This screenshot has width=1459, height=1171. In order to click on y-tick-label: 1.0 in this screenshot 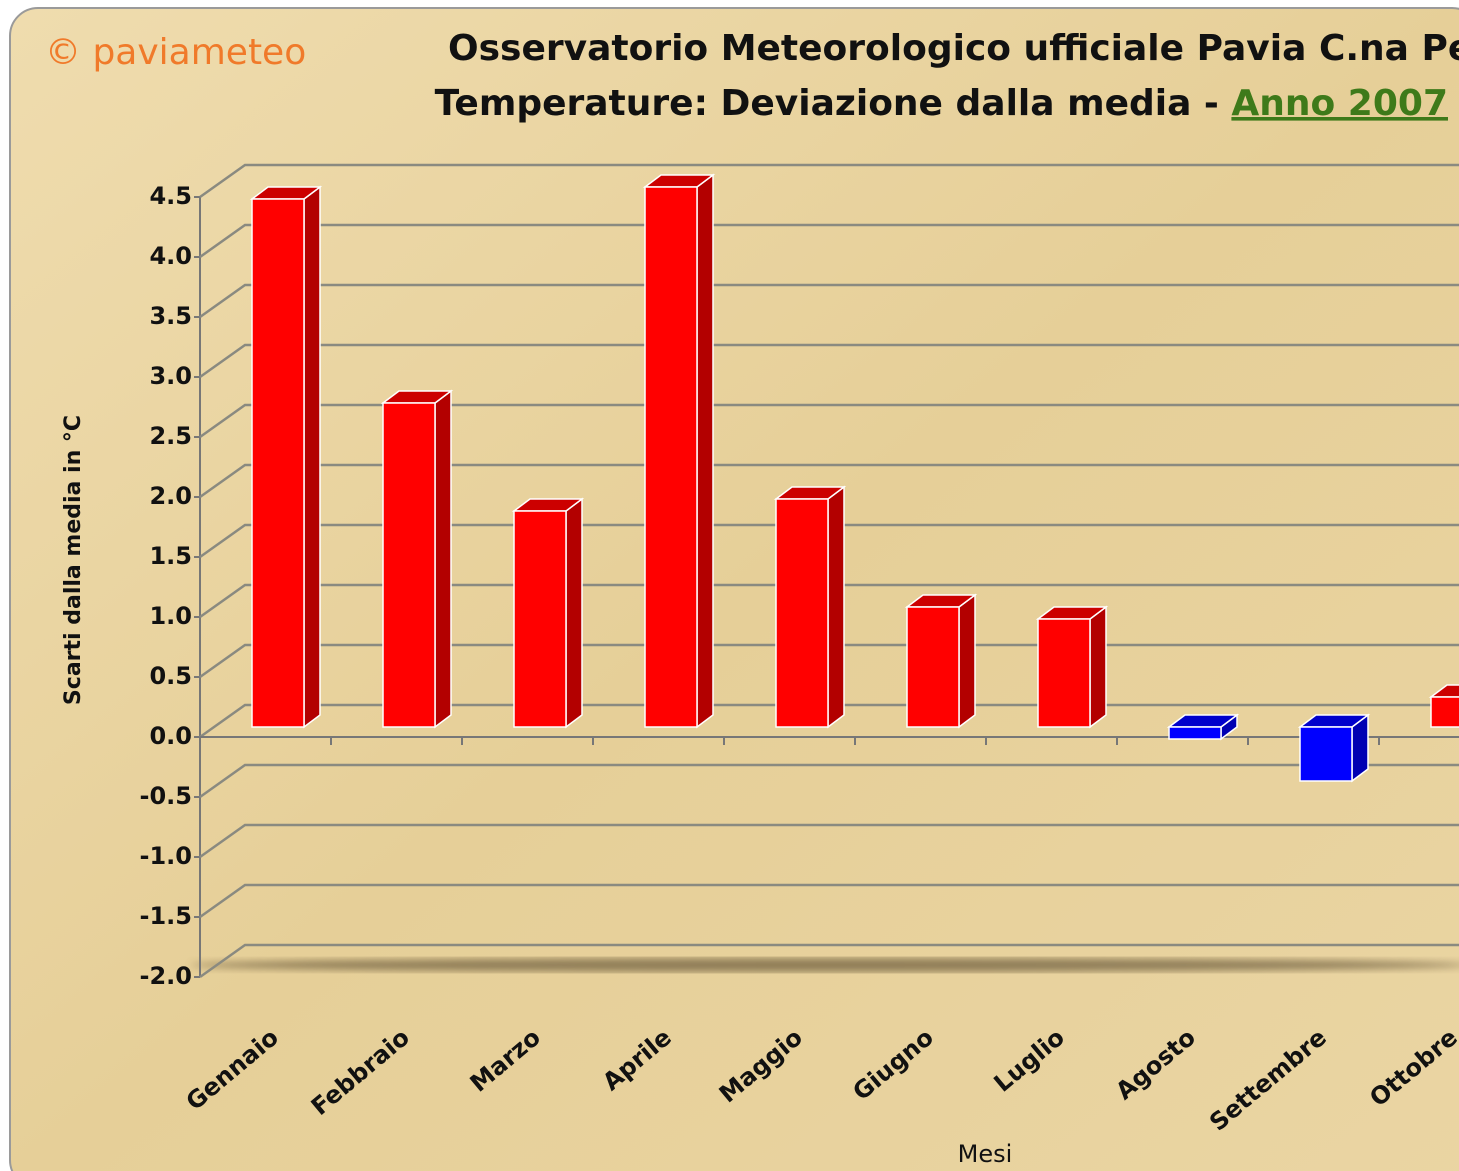, I will do `click(170, 616)`.